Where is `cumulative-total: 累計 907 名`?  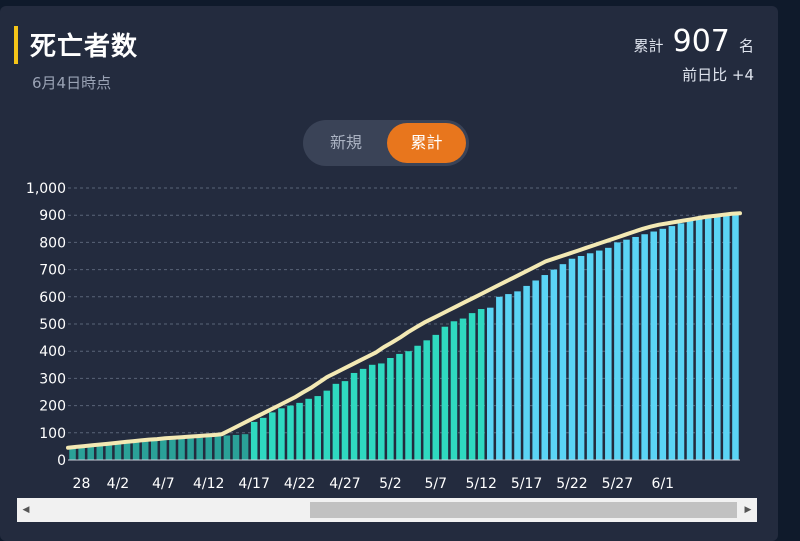 cumulative-total: 累計 907 名 is located at coordinates (694, 41).